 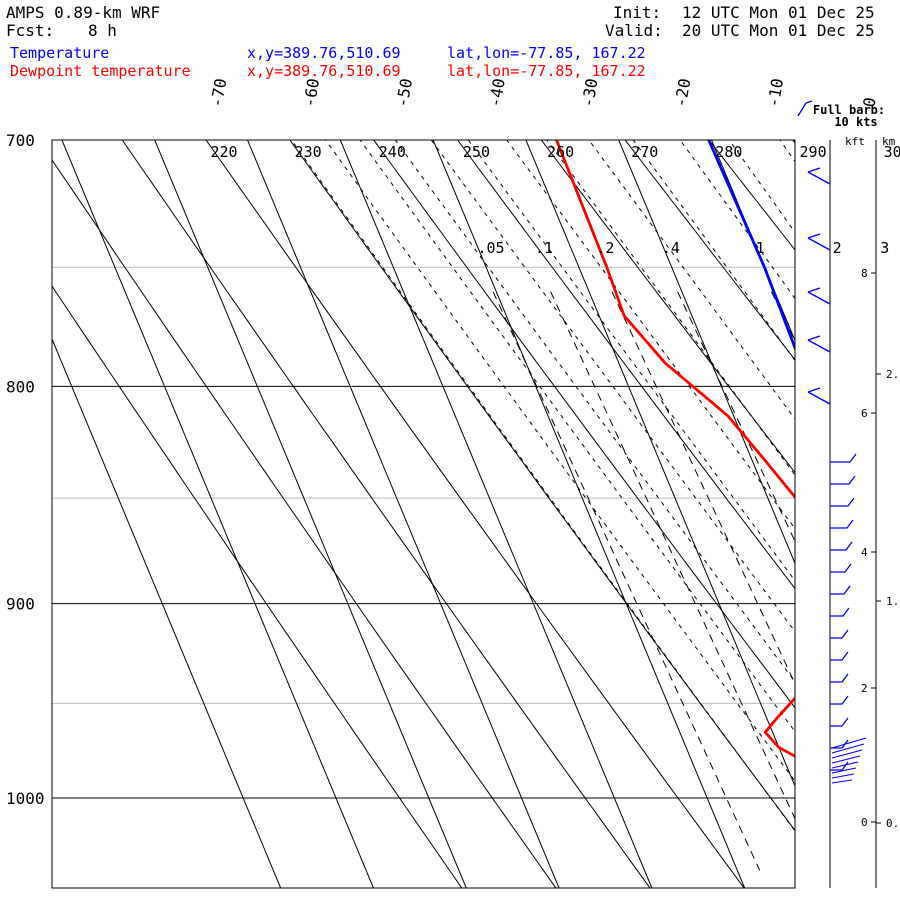 What do you see at coordinates (884, 248) in the screenshot?
I see `mixing-ratio-label: 3` at bounding box center [884, 248].